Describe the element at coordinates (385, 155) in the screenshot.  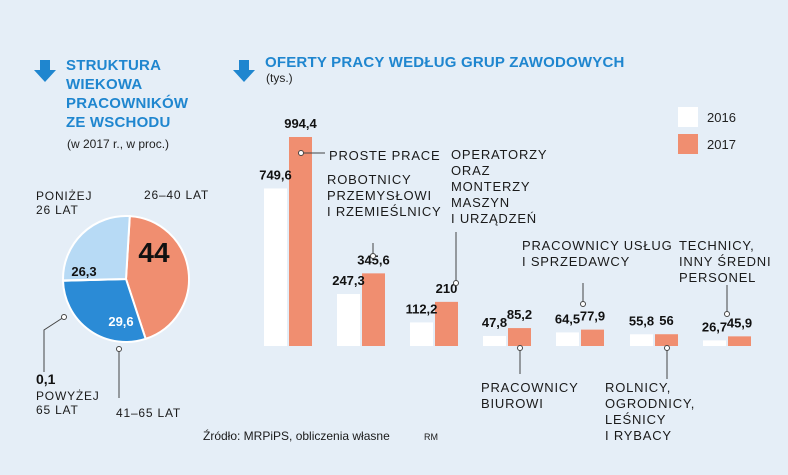
I see `category-label: PROSTE PRACE` at that location.